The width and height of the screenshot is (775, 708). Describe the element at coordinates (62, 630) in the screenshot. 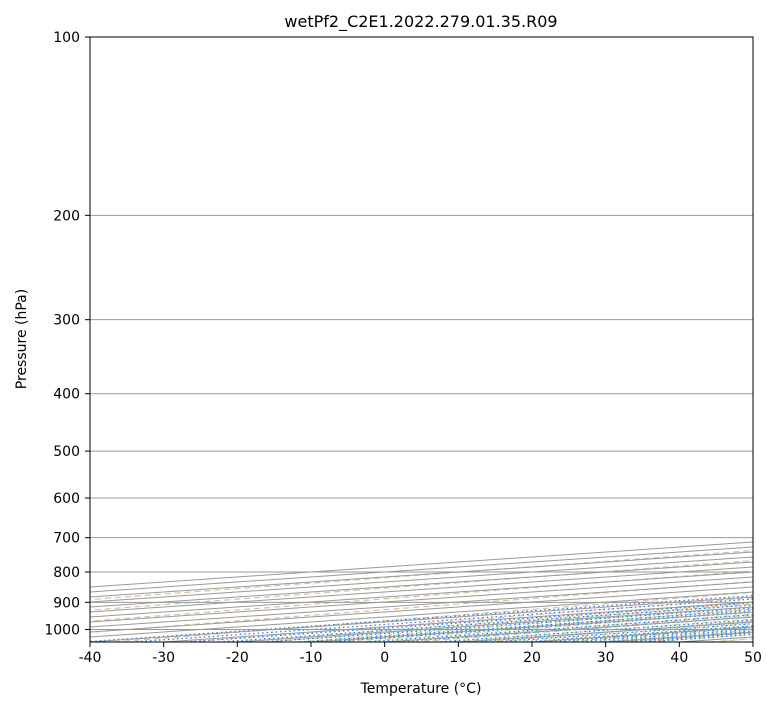

I see `y-tick-label: 1000` at that location.